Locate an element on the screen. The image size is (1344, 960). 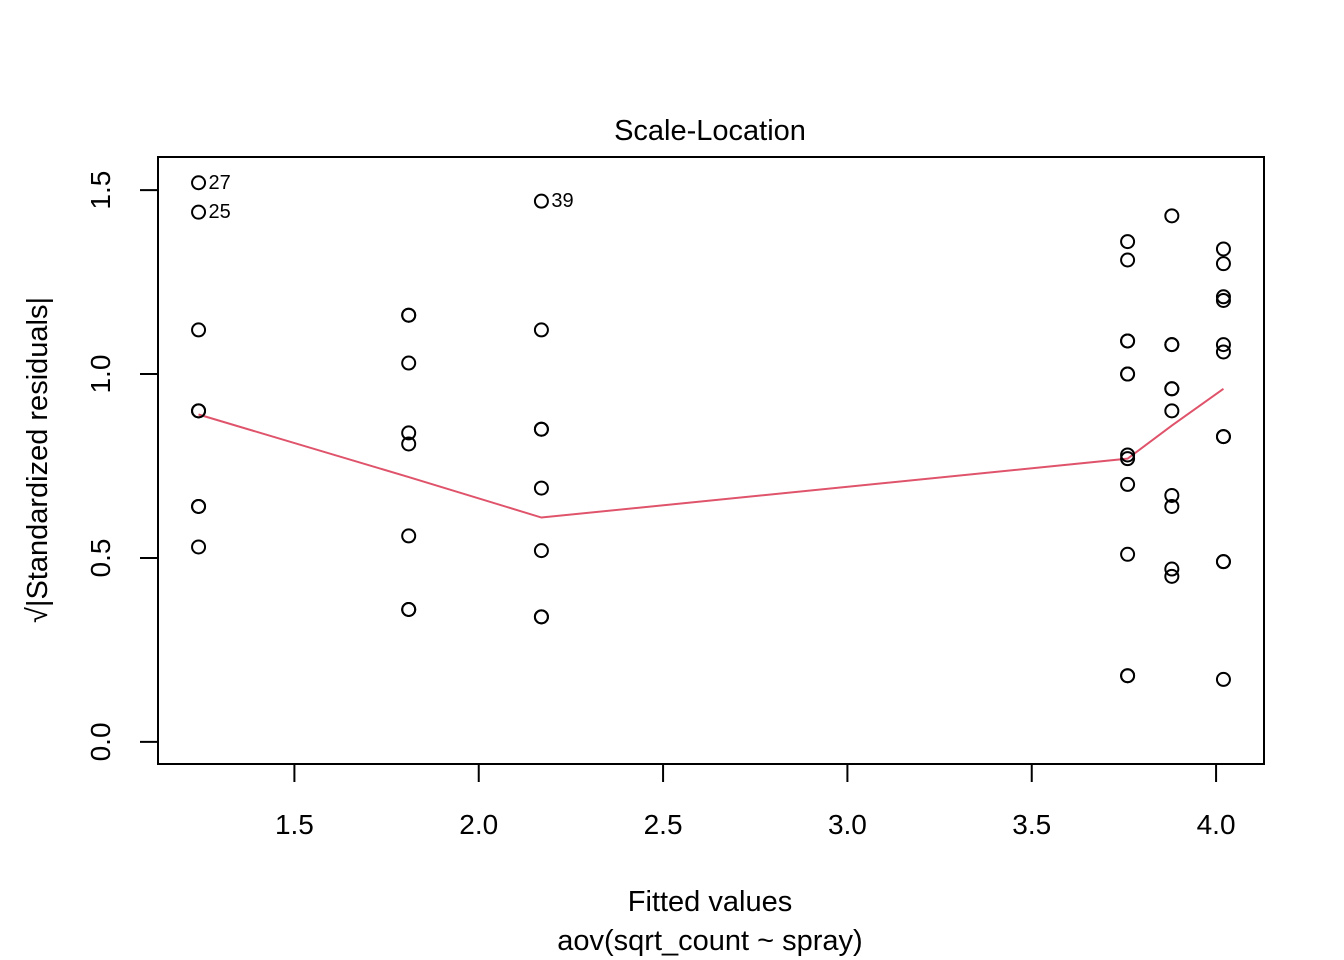
x-tick-label: 2.5 is located at coordinates (663, 824).